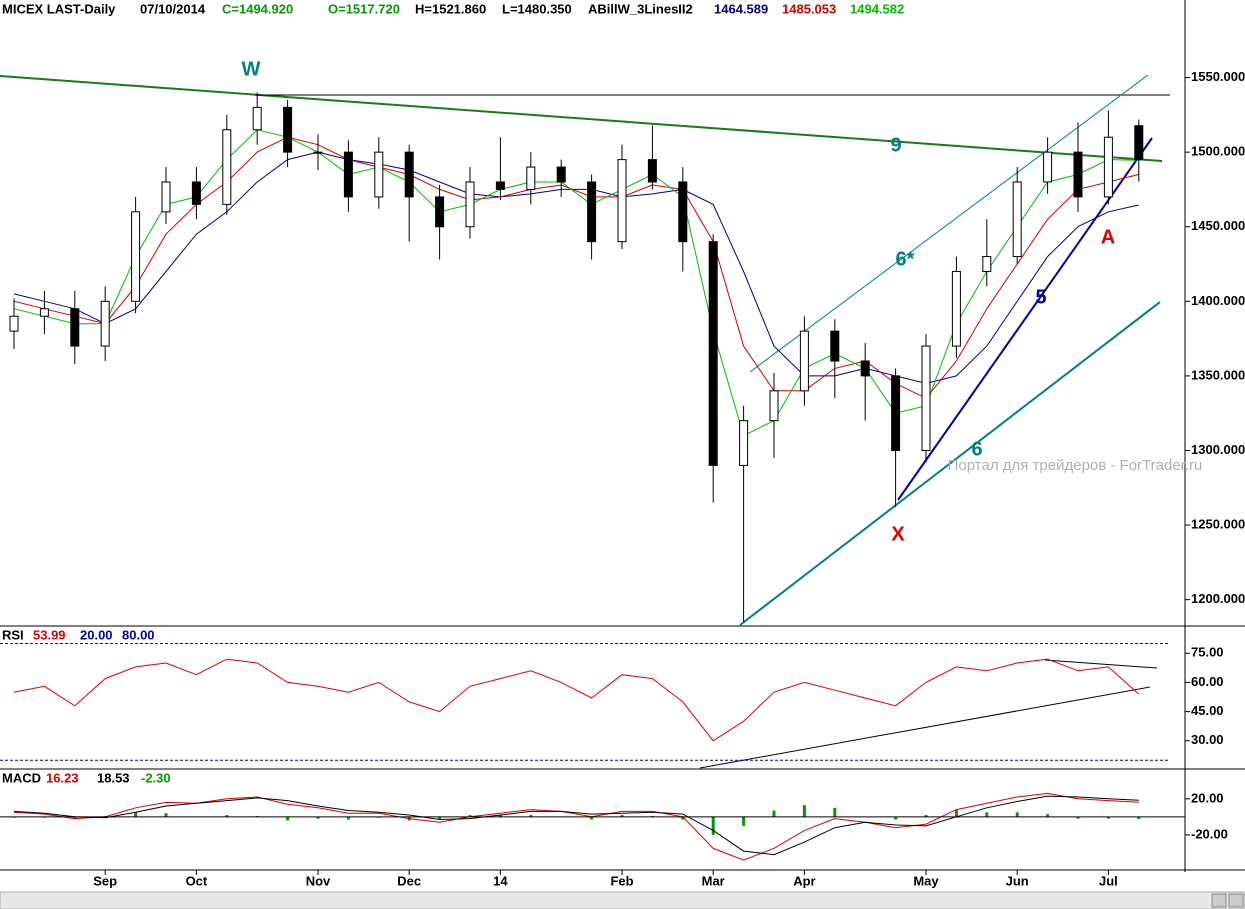 The width and height of the screenshot is (1245, 909). Describe the element at coordinates (1207, 652) in the screenshot. I see `y-tick-label: 75.00` at that location.